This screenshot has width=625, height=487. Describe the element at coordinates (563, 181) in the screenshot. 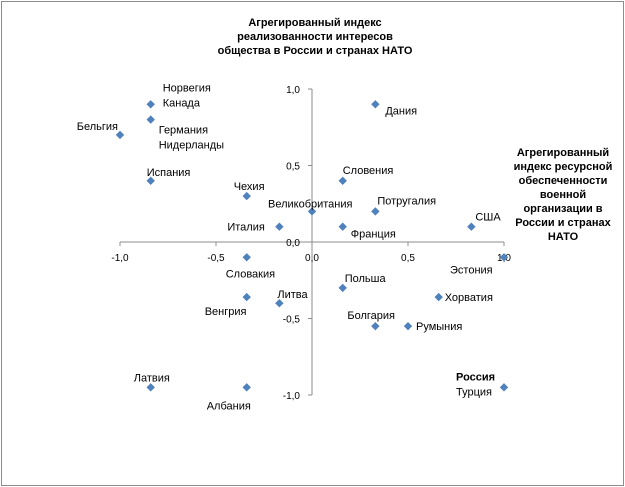

I see `x-axis-title-line: обеспеченности` at that location.